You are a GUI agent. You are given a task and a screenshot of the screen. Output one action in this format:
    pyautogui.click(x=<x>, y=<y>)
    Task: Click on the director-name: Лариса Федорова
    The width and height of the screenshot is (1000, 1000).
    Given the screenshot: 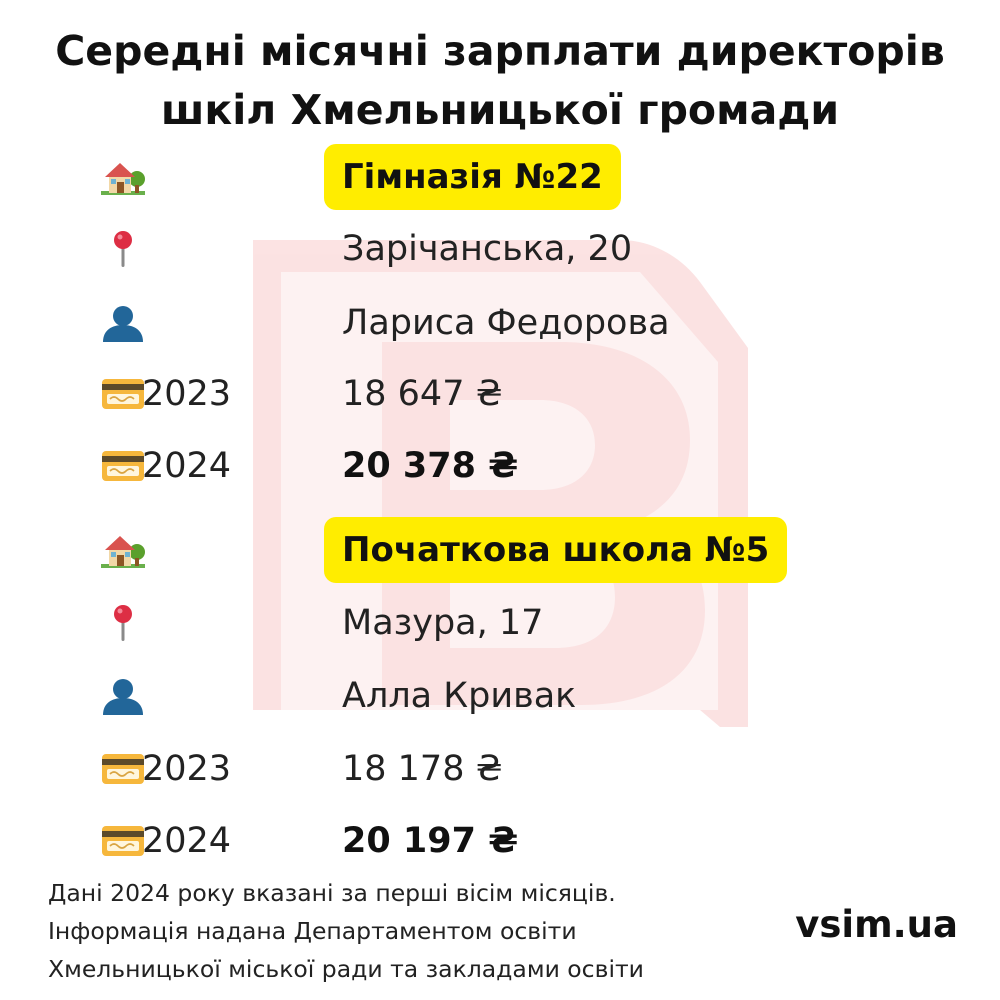 What is the action you would take?
    pyautogui.click(x=506, y=323)
    